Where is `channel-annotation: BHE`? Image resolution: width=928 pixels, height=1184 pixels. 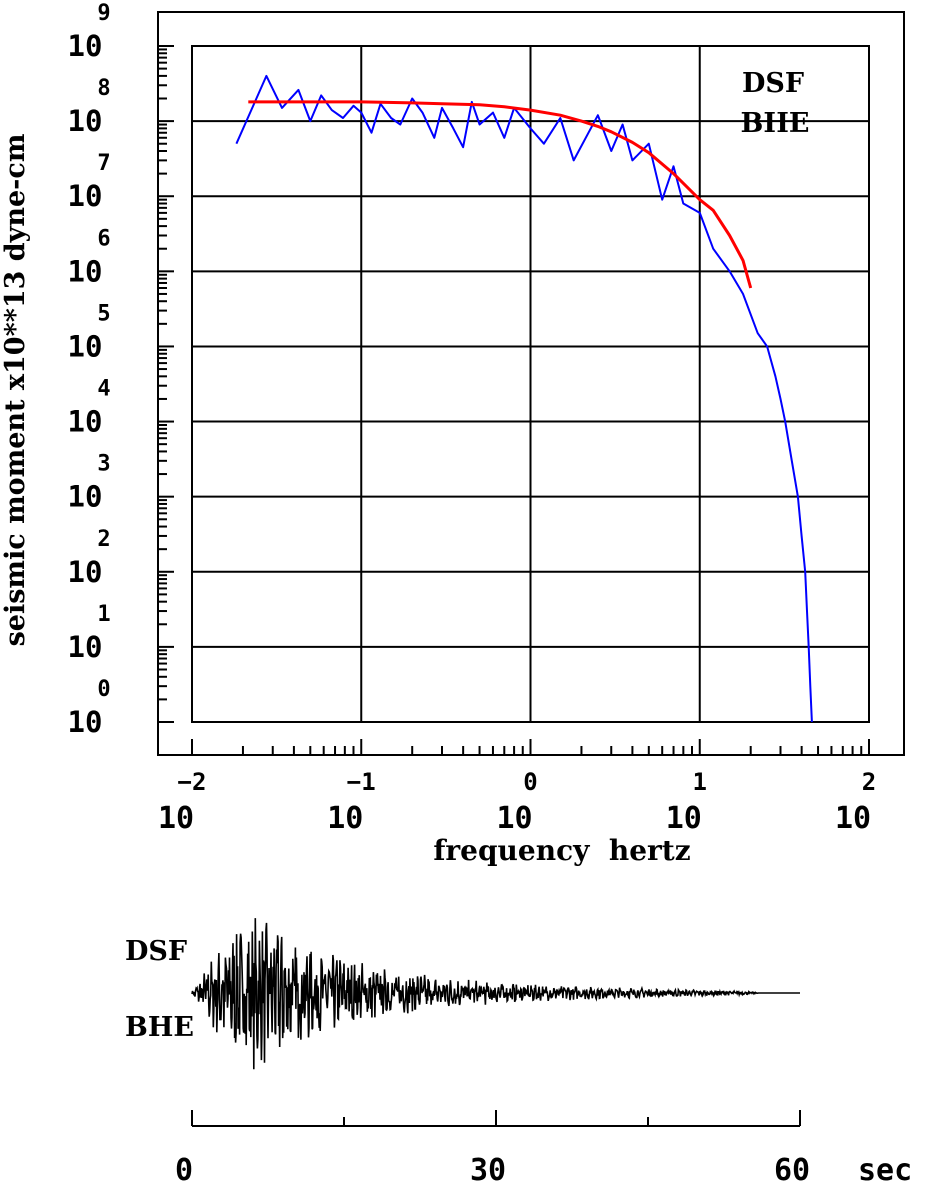
channel-annotation: BHE is located at coordinates (775, 123).